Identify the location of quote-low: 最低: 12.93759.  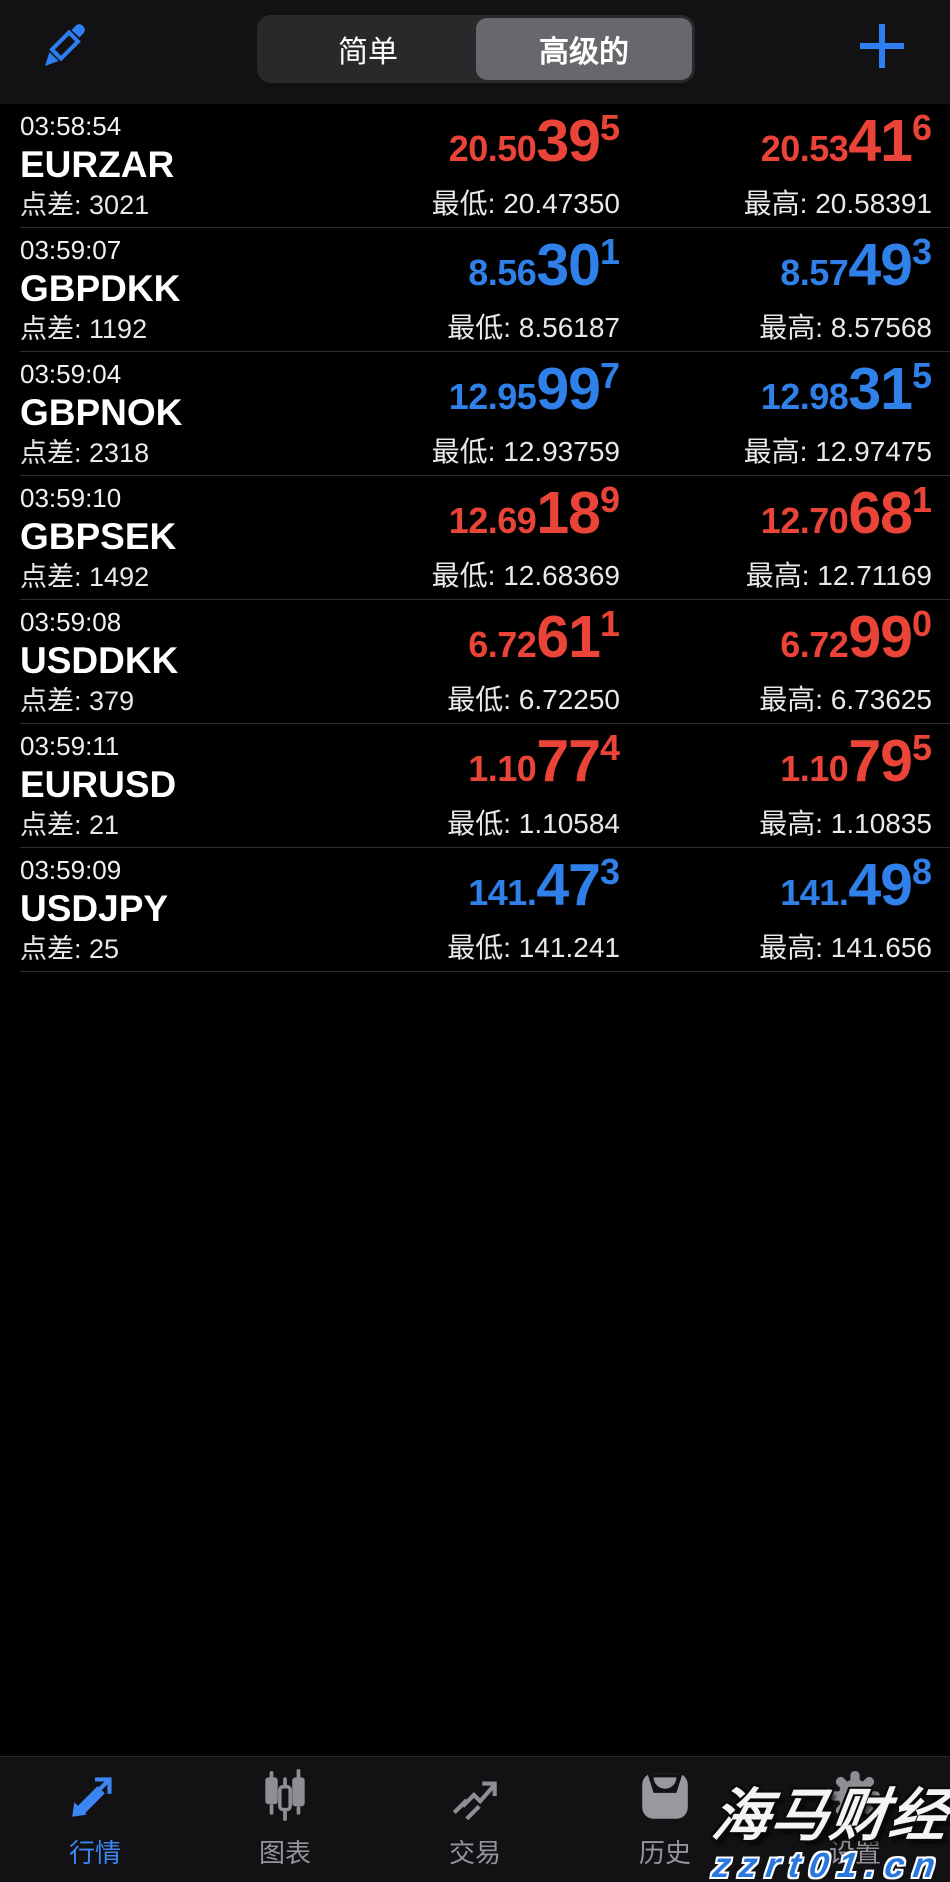
(525, 451).